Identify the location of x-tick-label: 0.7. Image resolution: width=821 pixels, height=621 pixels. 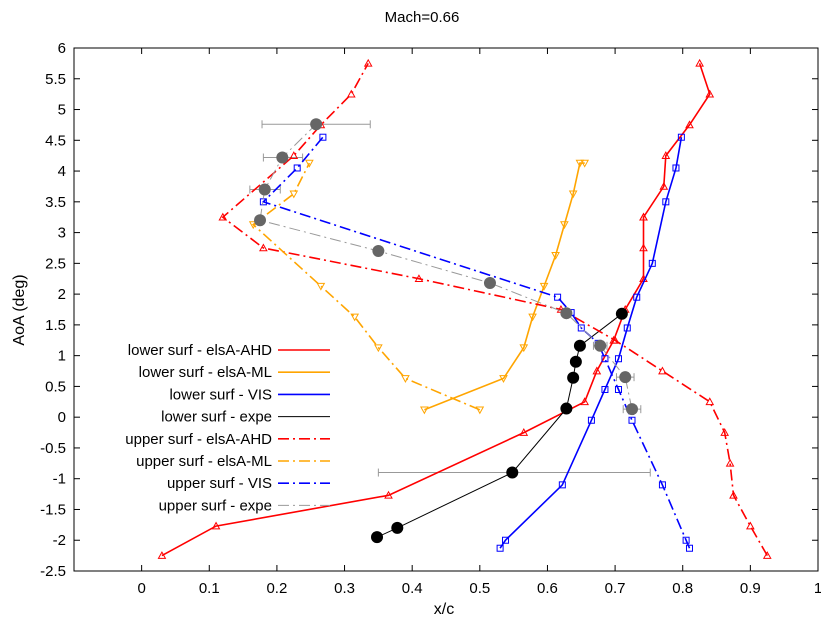
(615, 588).